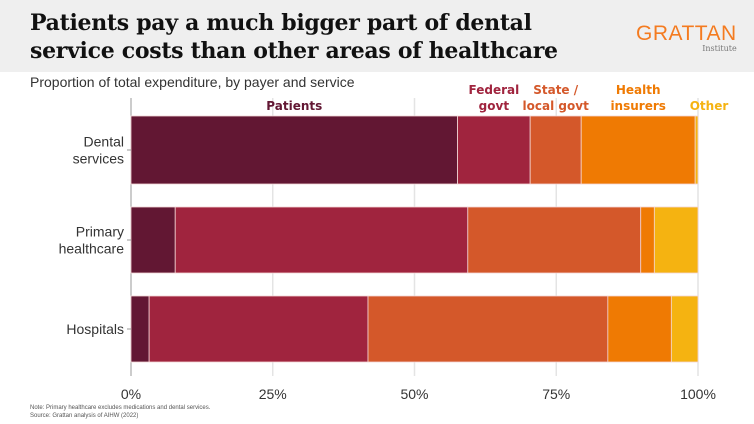 Image resolution: width=754 pixels, height=424 pixels. Describe the element at coordinates (556, 90) in the screenshot. I see `legend-label: State /` at that location.